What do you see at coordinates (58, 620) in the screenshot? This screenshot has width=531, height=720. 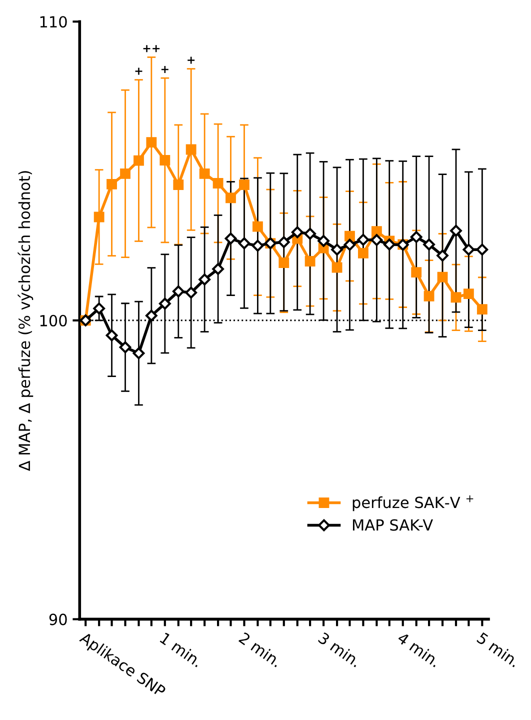 I see `y-tick-label: 90` at bounding box center [58, 620].